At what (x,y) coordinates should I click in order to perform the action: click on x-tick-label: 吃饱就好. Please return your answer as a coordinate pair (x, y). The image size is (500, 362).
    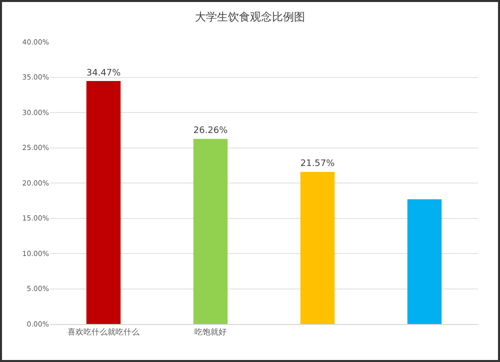
    Looking at the image, I should click on (210, 332).